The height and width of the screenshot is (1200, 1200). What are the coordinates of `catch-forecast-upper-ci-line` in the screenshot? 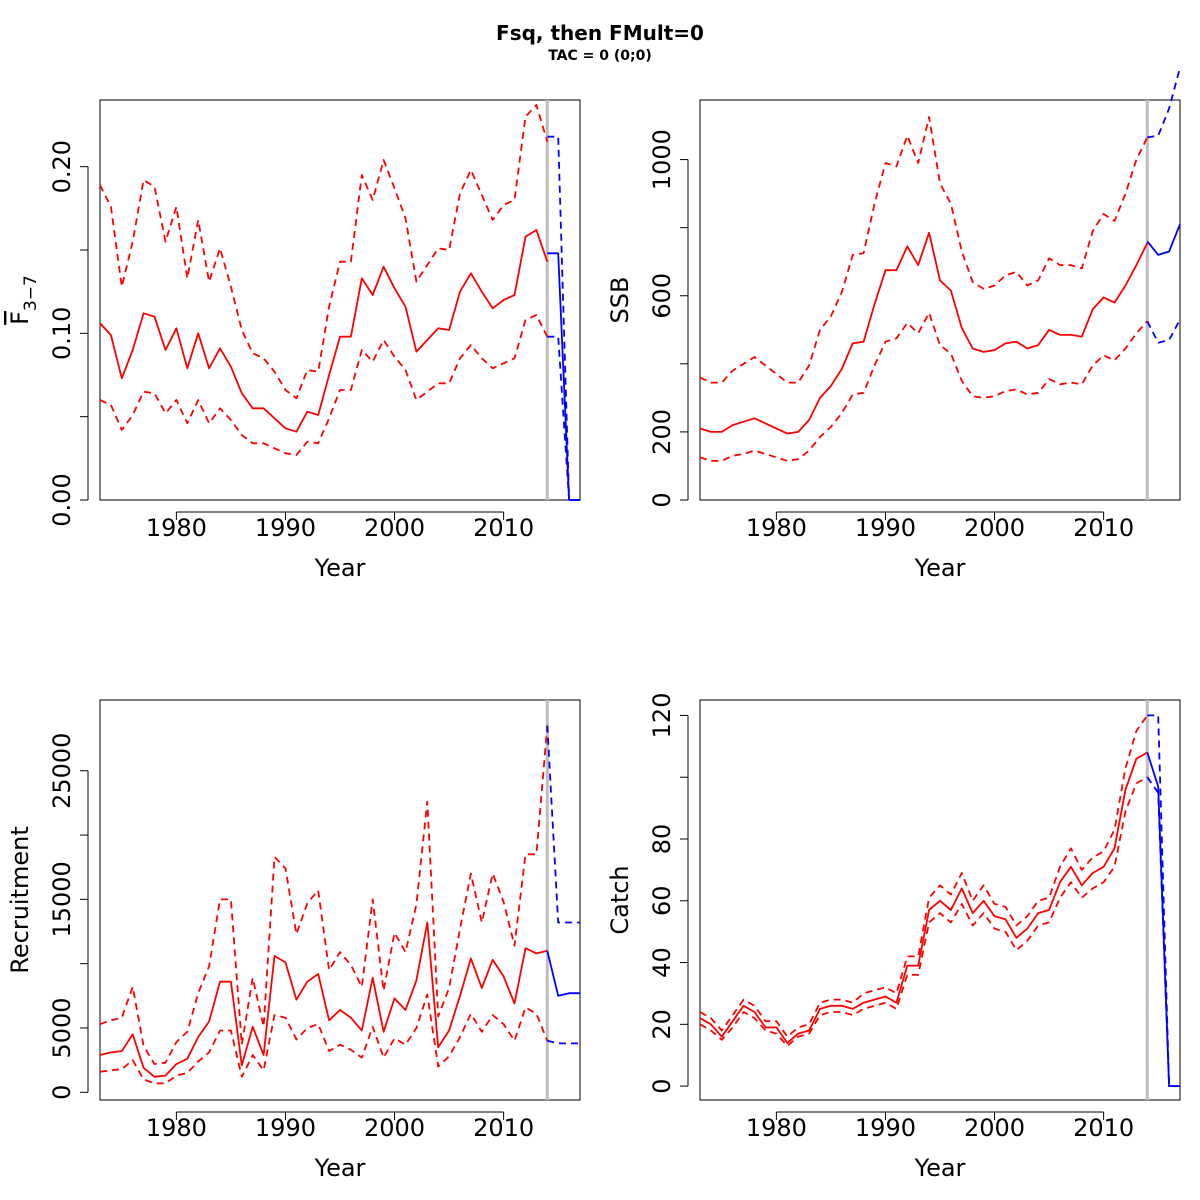 It's located at (1163, 900).